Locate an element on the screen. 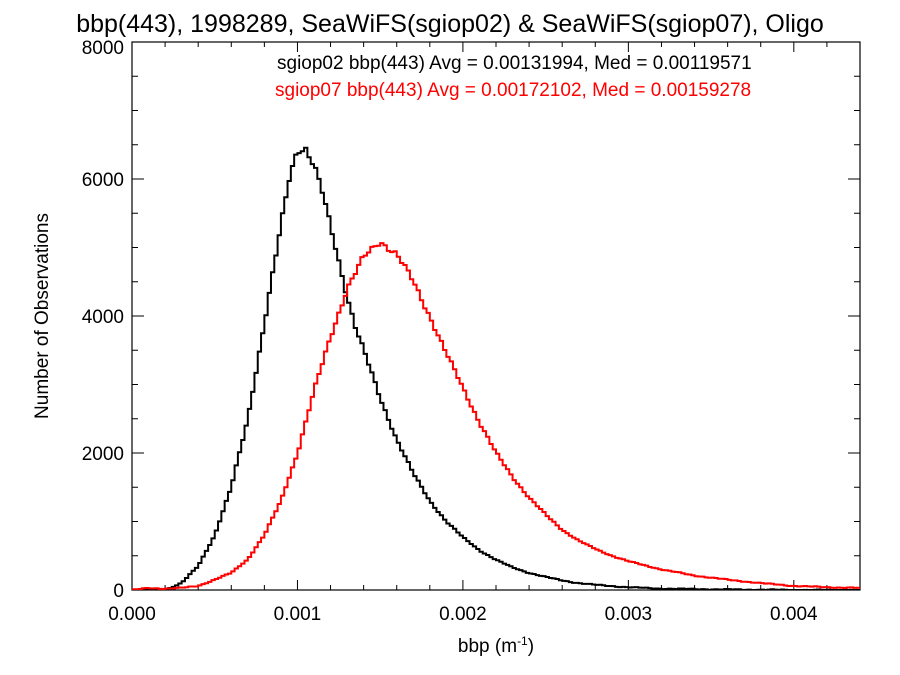 The width and height of the screenshot is (900, 675). x-axis-label: bbp (m-1) is located at coordinates (496, 645).